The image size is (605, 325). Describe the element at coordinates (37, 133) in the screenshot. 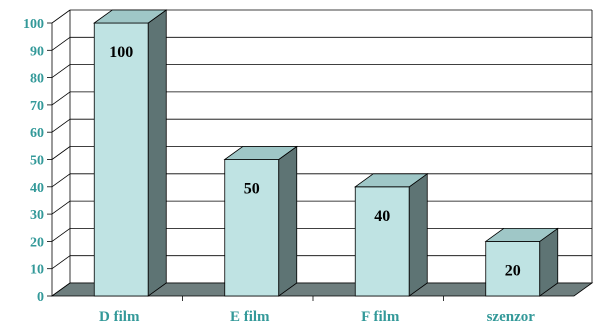

I see `y-tick-label: 60` at that location.